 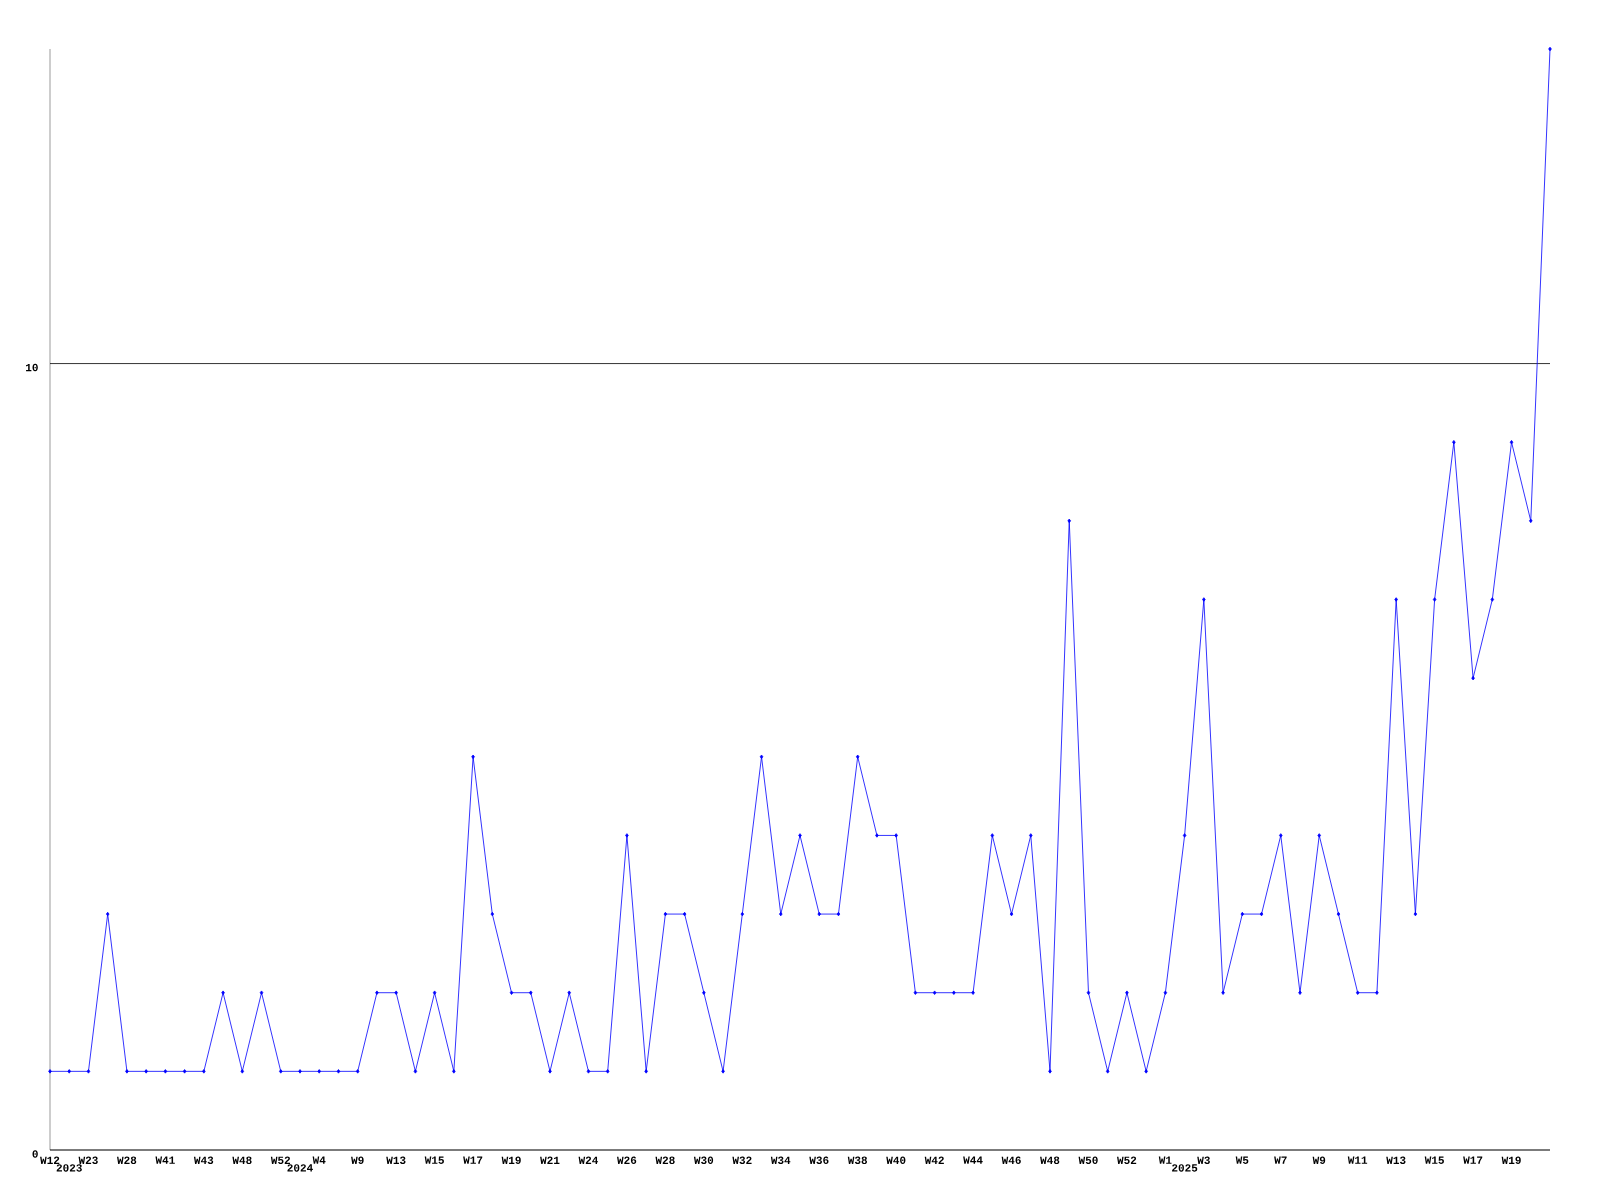 I want to click on x-tick-label: W21, so click(x=550, y=1160).